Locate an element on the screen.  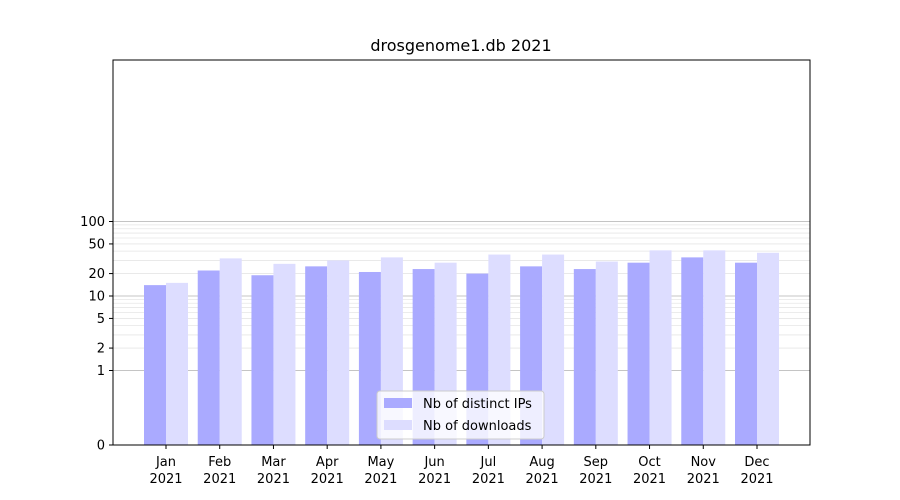
x-tick-label-month: Jan is located at coordinates (165, 462).